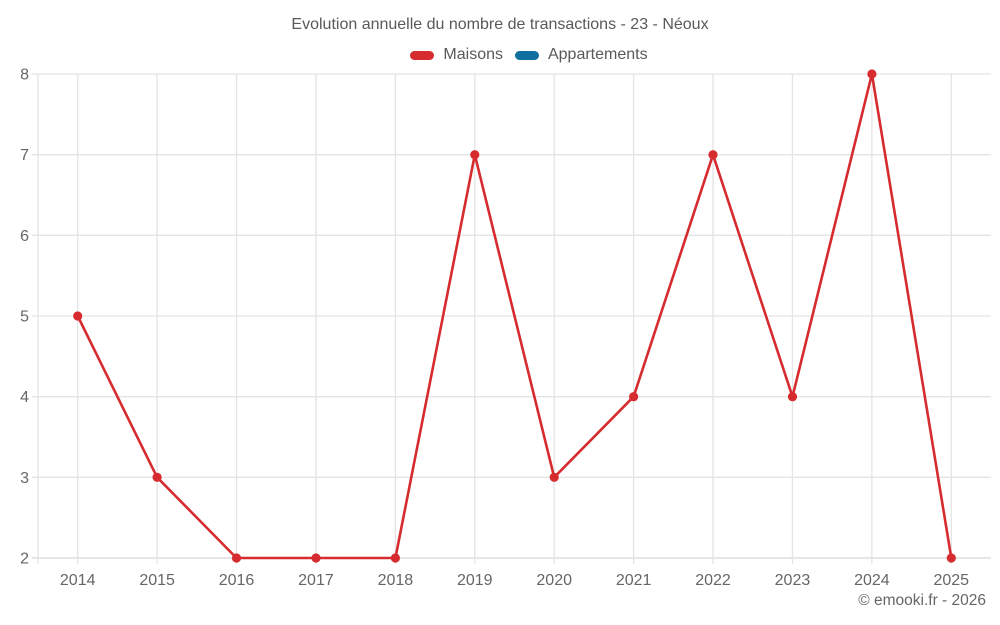 This screenshot has height=625, width=1000. I want to click on x-tick-label: 2015, so click(157, 580).